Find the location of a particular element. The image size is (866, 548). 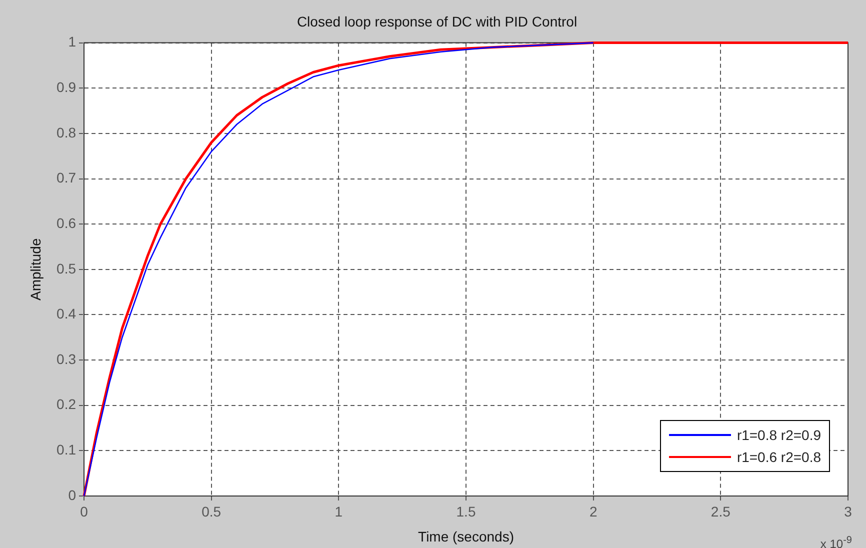

x-tick-label: 0 is located at coordinates (84, 511).